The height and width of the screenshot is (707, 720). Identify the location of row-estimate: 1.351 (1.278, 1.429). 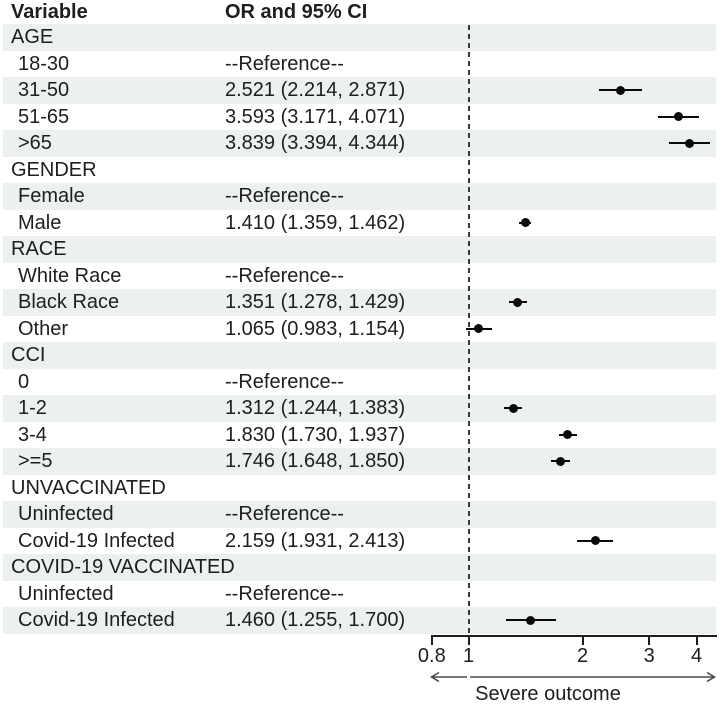
(315, 302).